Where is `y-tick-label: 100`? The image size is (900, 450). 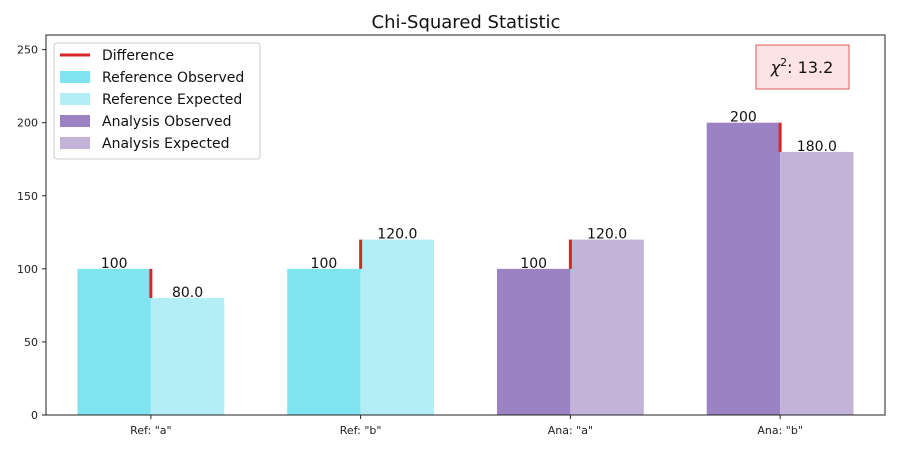
y-tick-label: 100 is located at coordinates (27, 269).